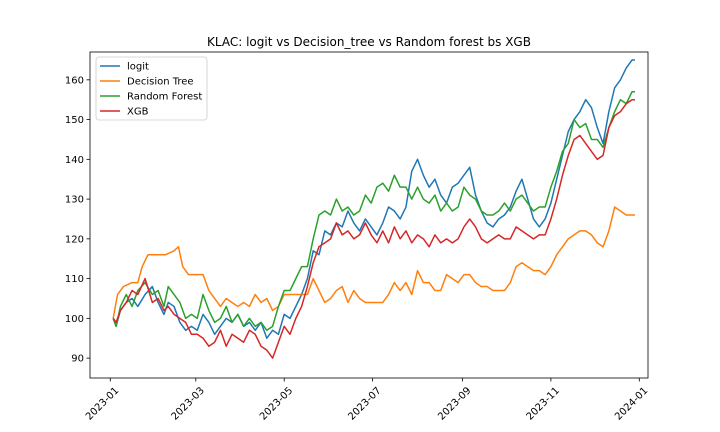 The image size is (720, 432). Describe the element at coordinates (164, 97) in the screenshot. I see `legend-label: Random Forest` at that location.